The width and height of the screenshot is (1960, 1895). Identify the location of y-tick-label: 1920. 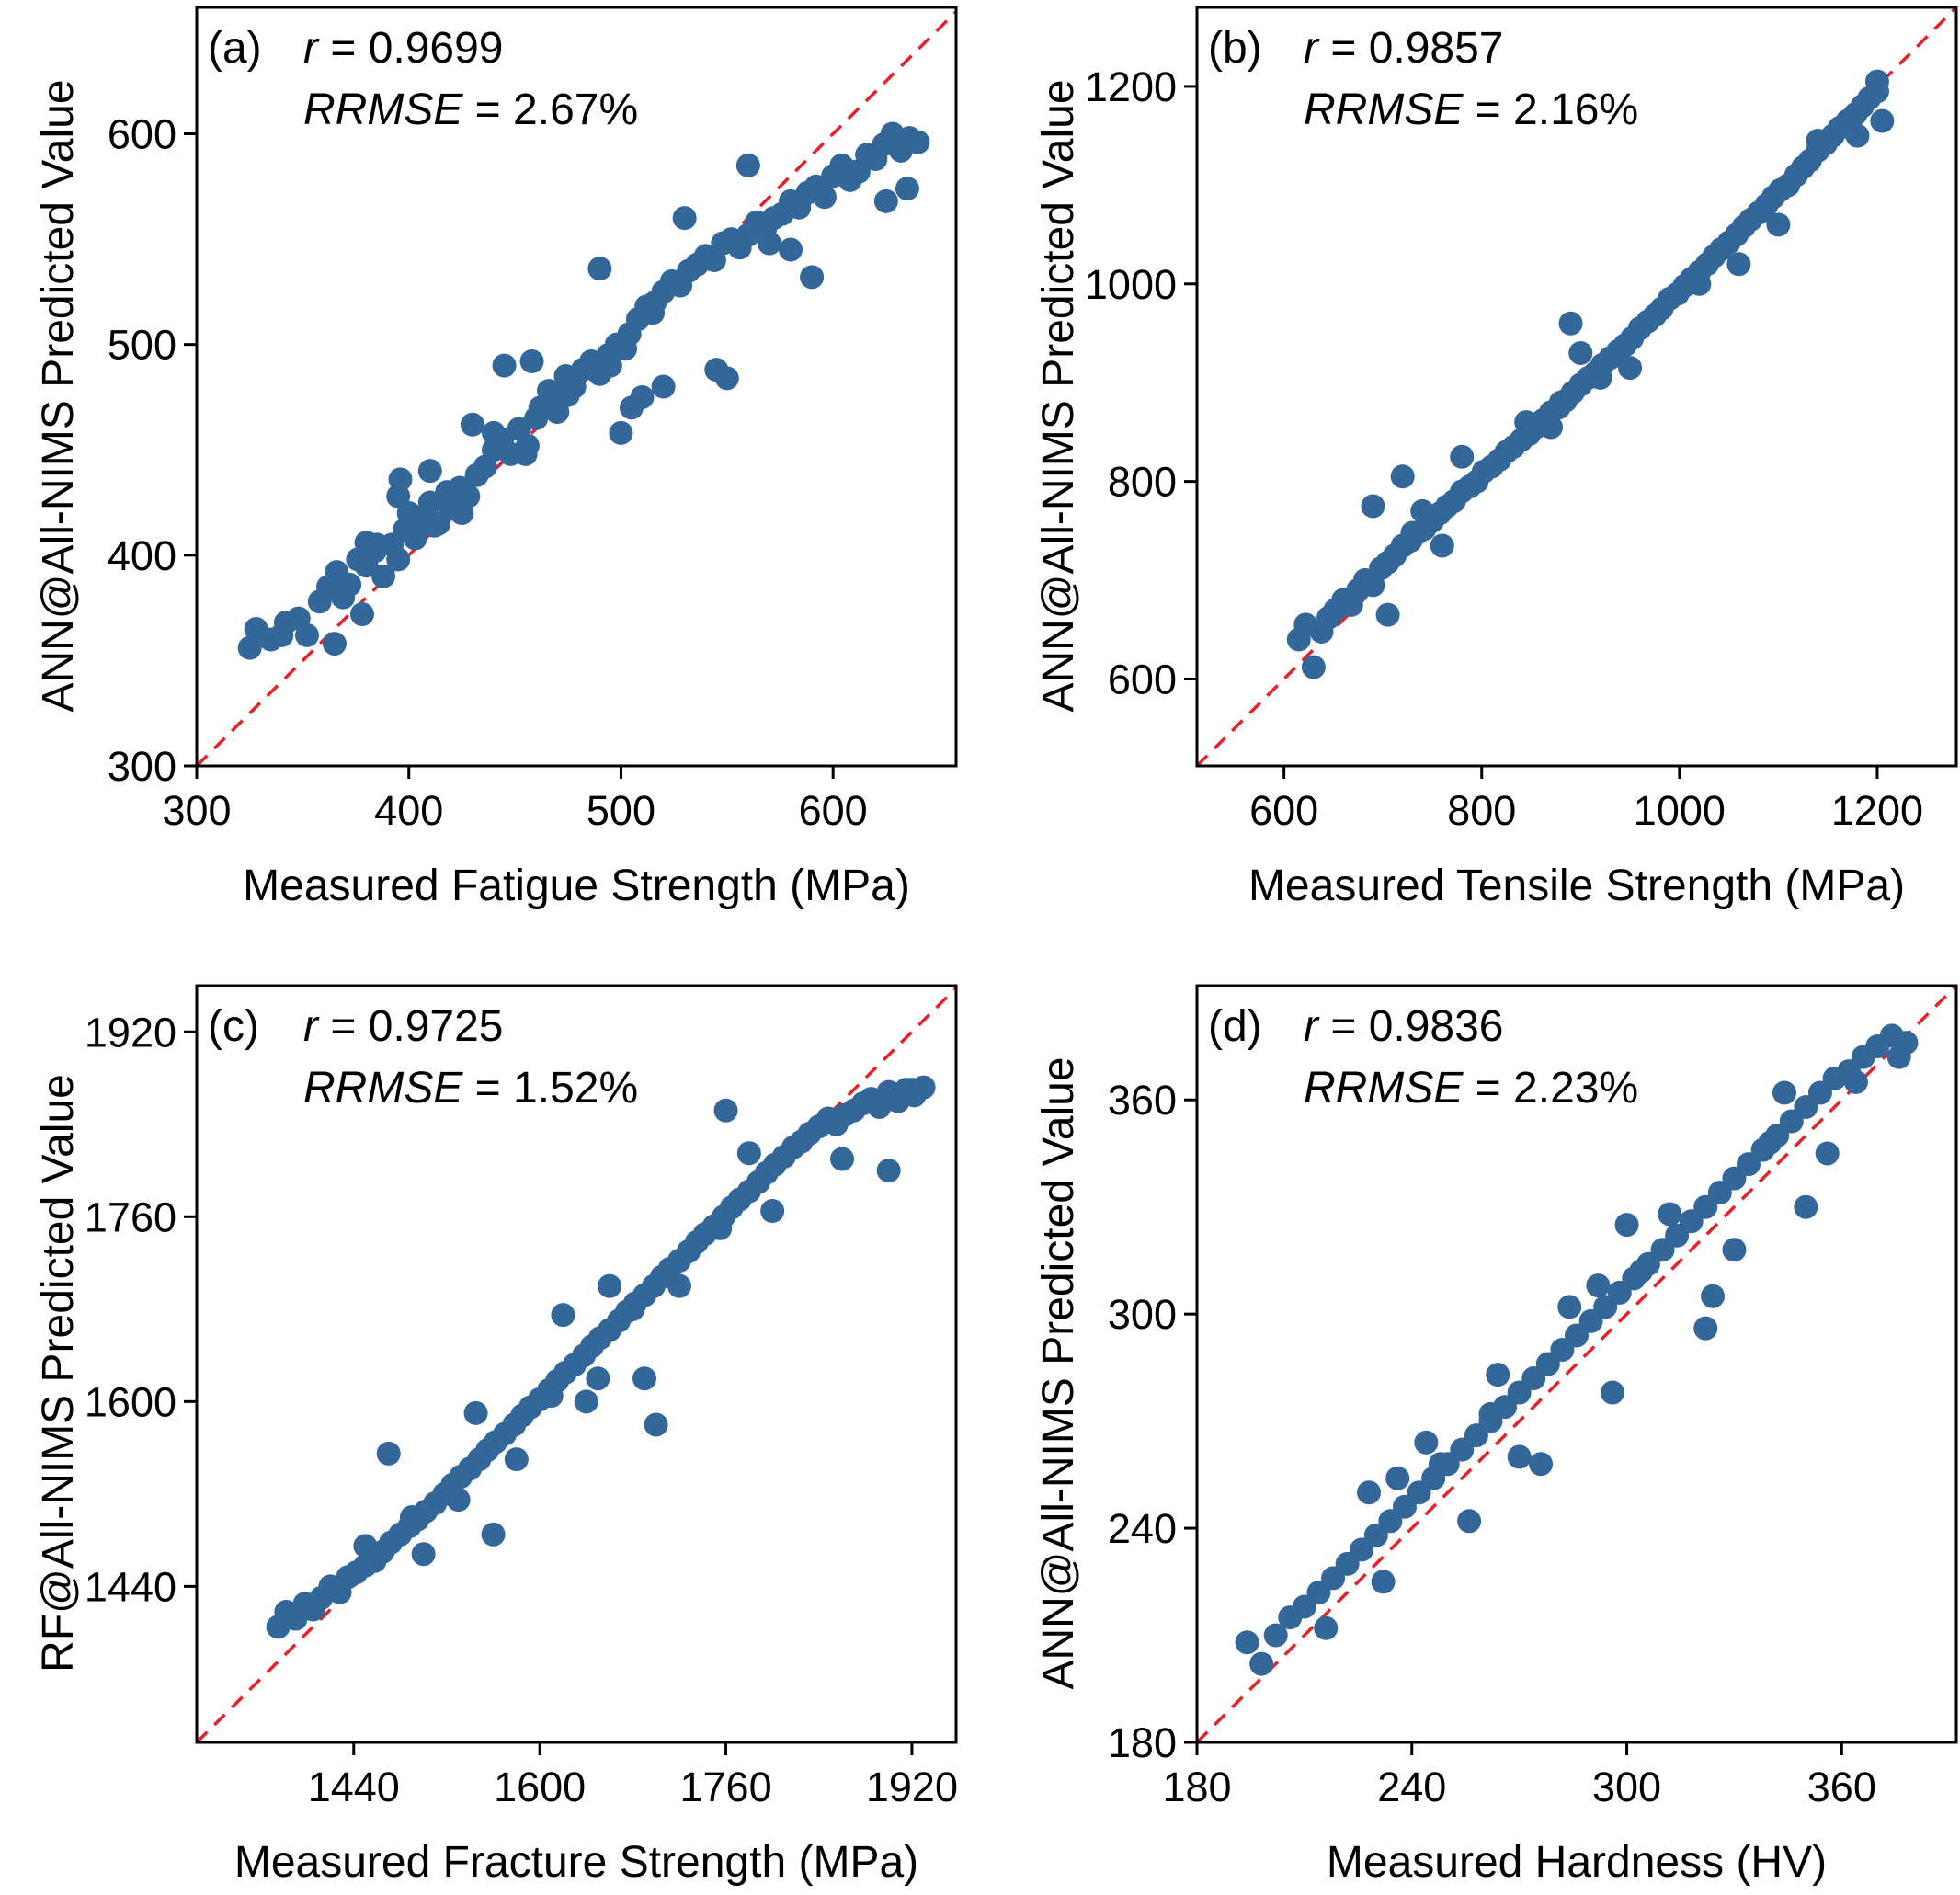
(131, 1032).